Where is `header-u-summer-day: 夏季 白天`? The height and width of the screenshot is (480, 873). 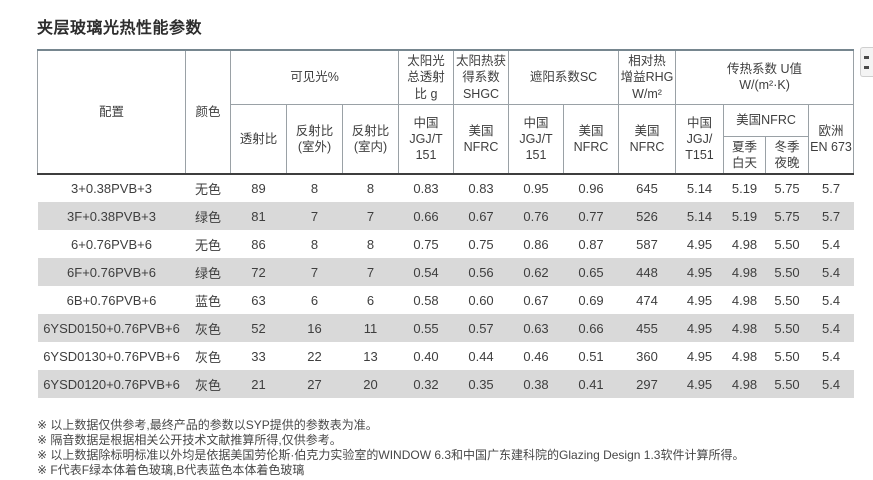 header-u-summer-day: 夏季 白天 is located at coordinates (745, 155).